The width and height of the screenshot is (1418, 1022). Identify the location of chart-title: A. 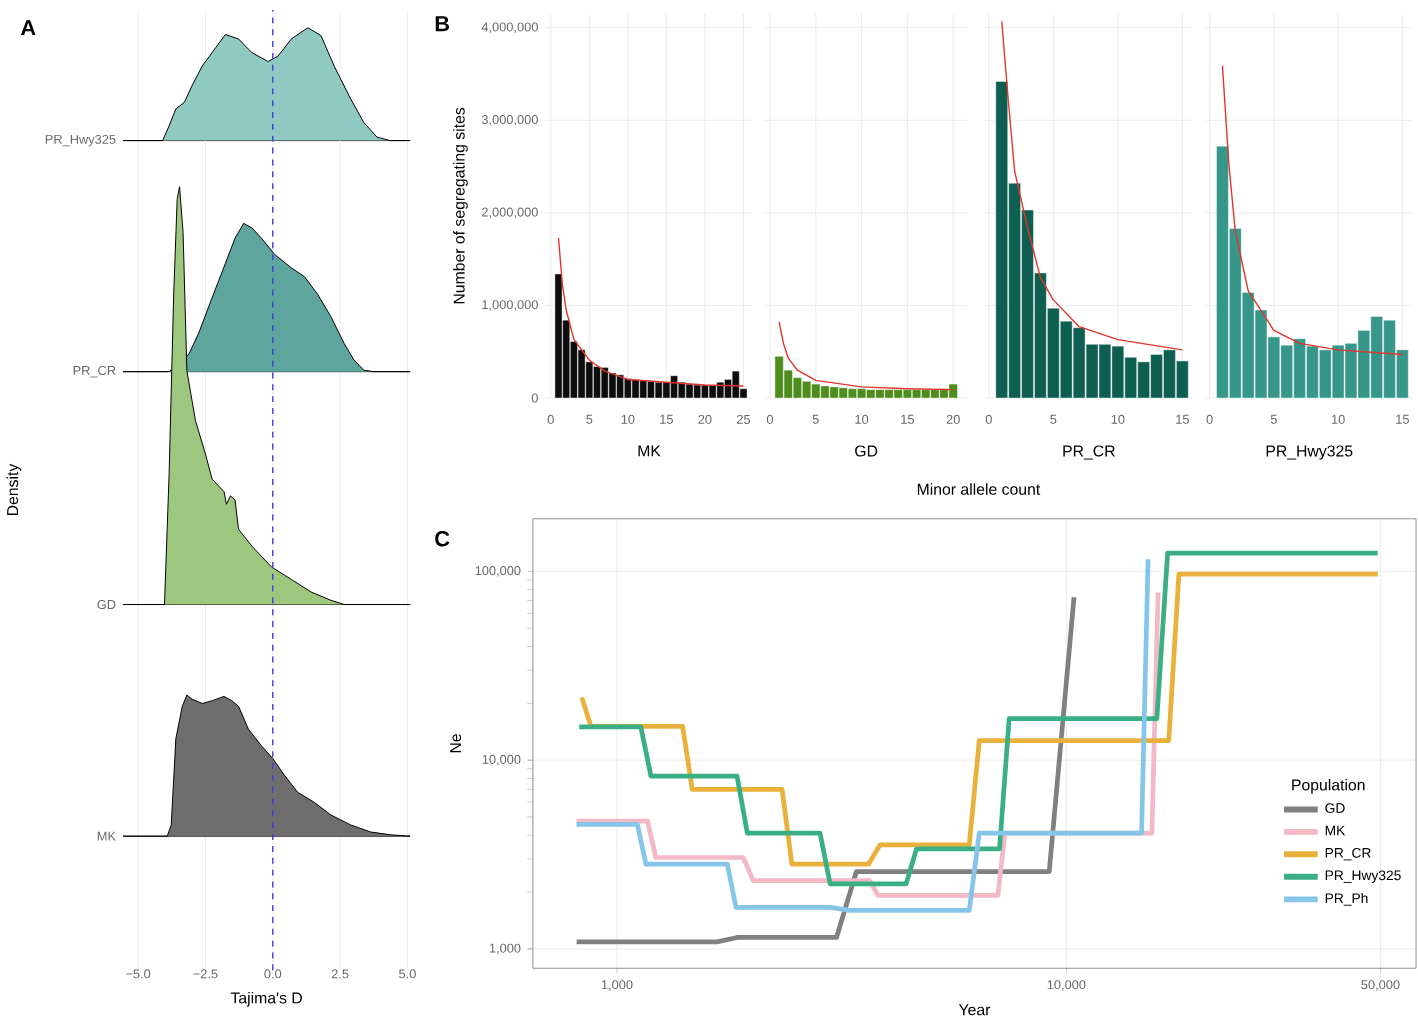
(28, 28).